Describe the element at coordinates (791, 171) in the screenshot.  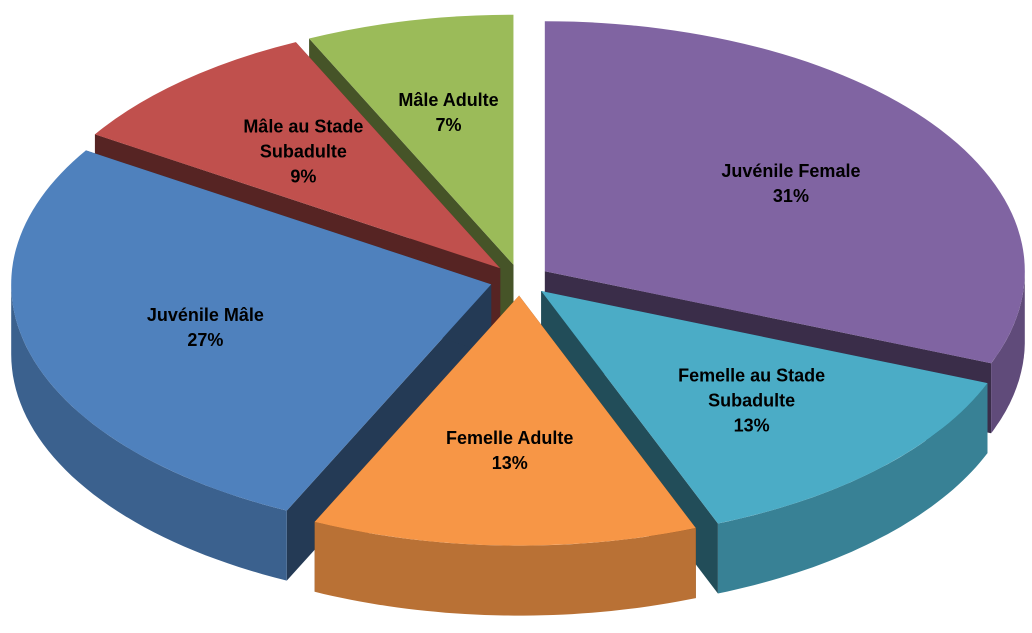
I see `label-category: Juvénile Female` at that location.